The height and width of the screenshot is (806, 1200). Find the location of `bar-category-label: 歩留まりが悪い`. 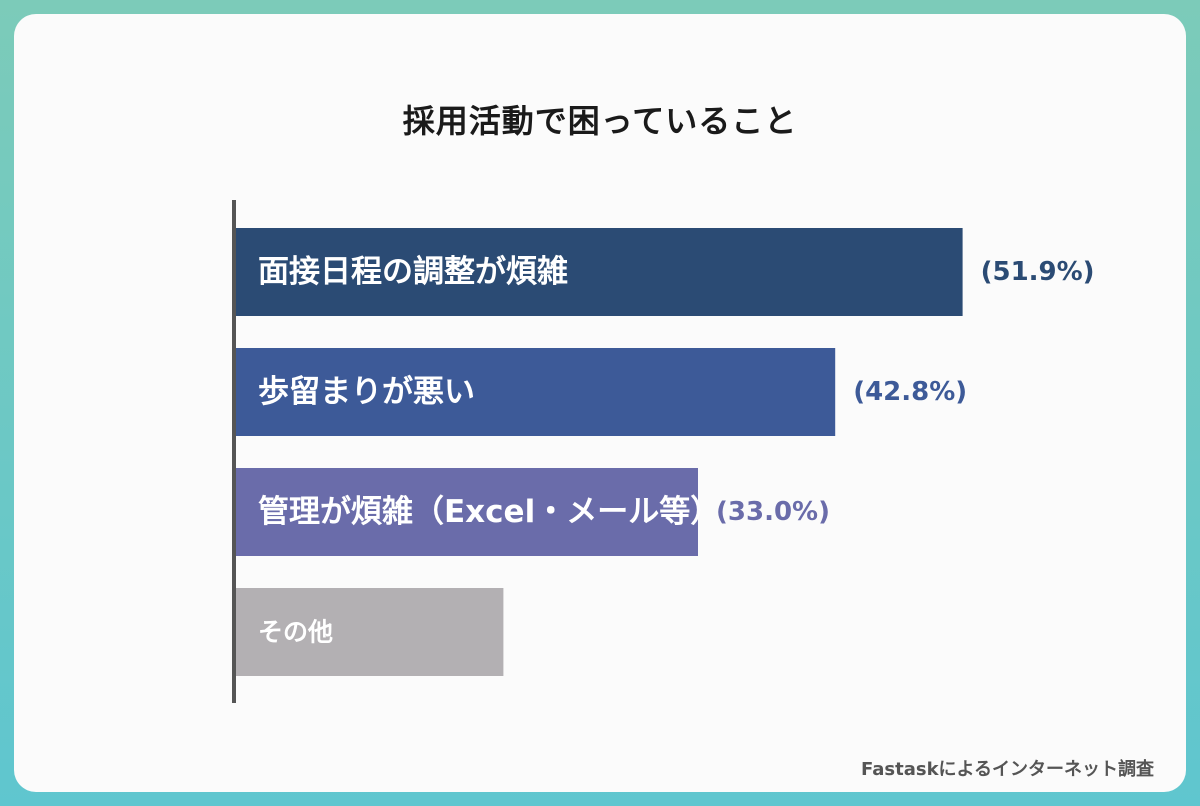

bar-category-label: 歩留まりが悪い is located at coordinates (366, 392).